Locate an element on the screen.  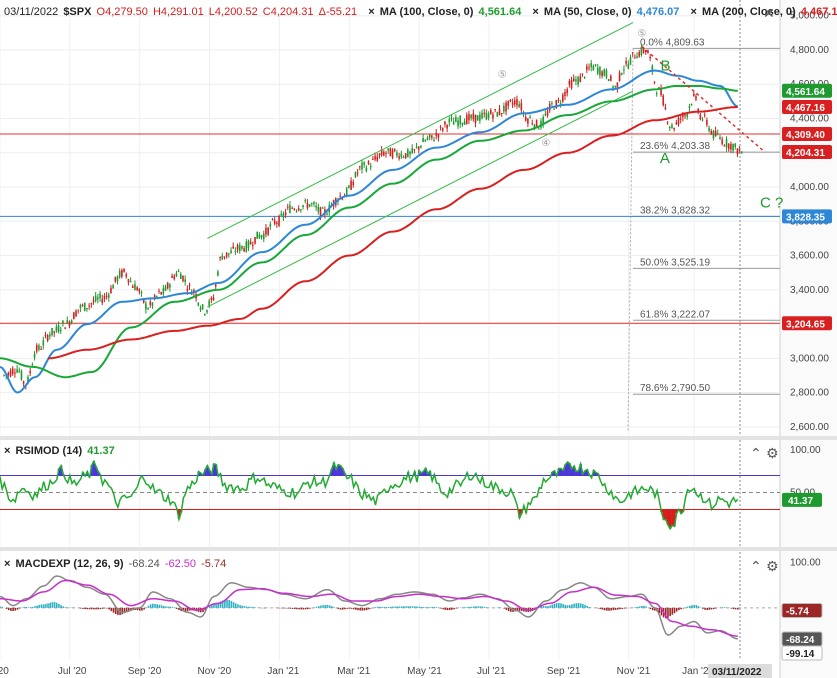
price-tick-label: 3,000.00 is located at coordinates (809, 358).